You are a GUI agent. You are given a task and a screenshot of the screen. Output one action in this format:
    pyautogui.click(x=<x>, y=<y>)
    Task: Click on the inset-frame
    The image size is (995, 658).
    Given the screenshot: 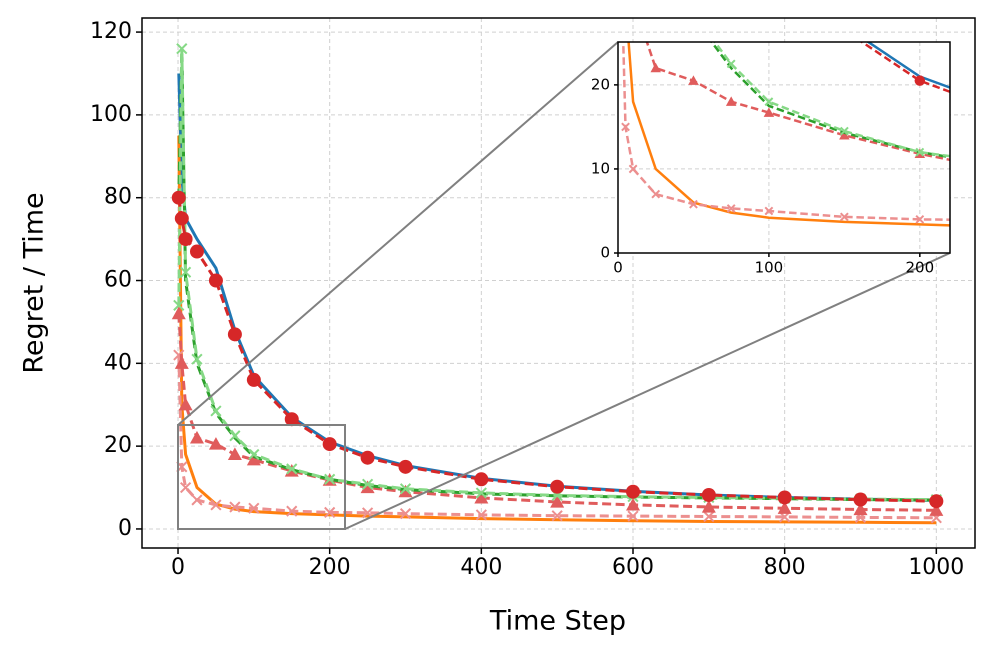 What is the action you would take?
    pyautogui.click(x=784, y=147)
    